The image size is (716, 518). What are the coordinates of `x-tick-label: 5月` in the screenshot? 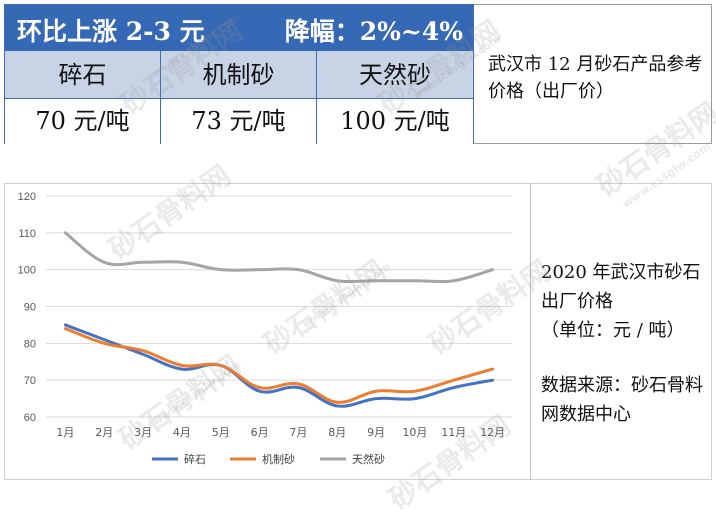 It's located at (221, 432).